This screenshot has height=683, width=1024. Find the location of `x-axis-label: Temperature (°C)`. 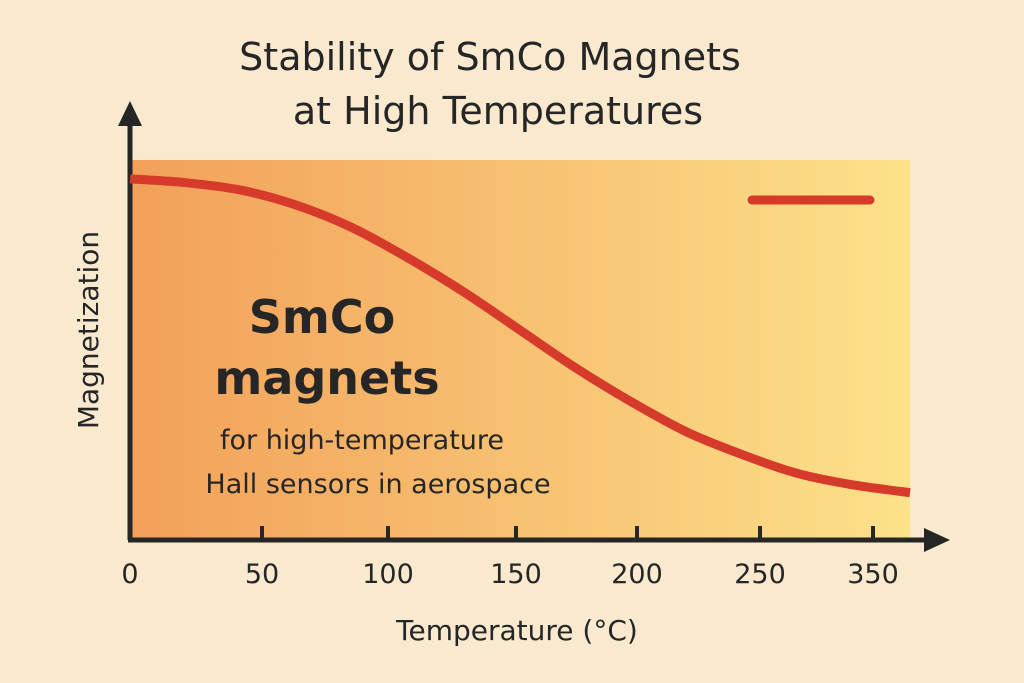

x-axis-label: Temperature (°C) is located at coordinates (516, 630).